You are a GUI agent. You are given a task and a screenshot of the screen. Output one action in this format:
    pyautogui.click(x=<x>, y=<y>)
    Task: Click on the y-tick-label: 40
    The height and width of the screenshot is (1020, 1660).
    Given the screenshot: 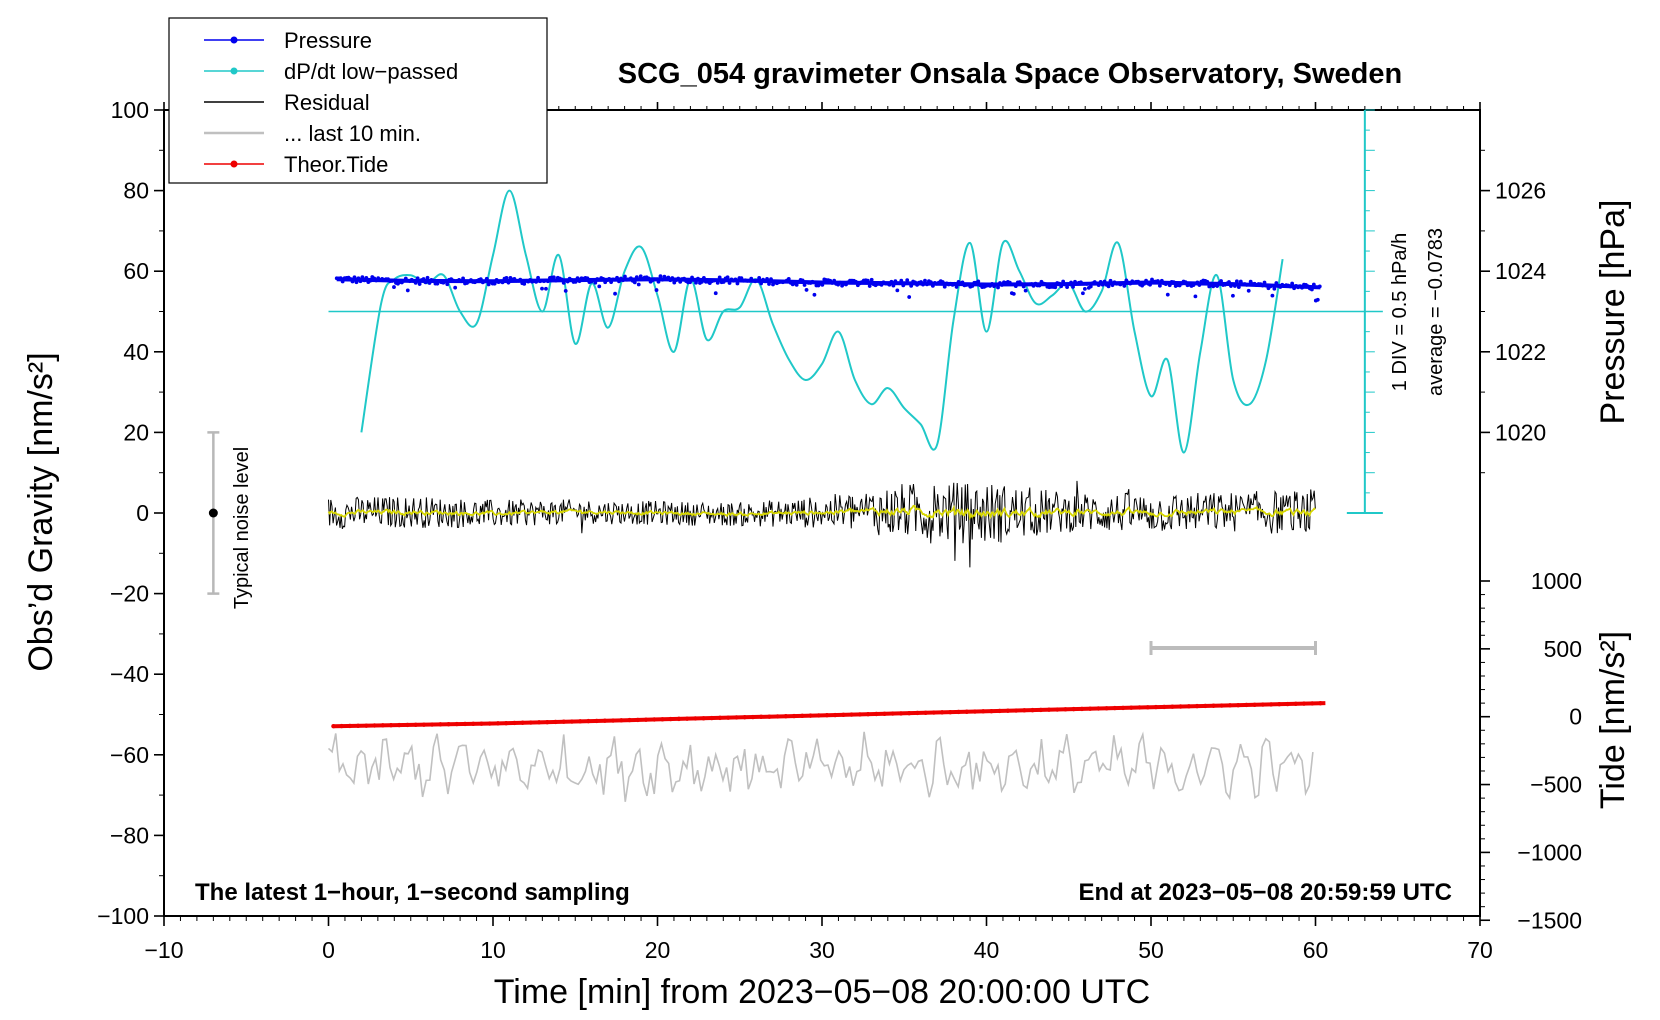 What is the action you would take?
    pyautogui.click(x=136, y=352)
    